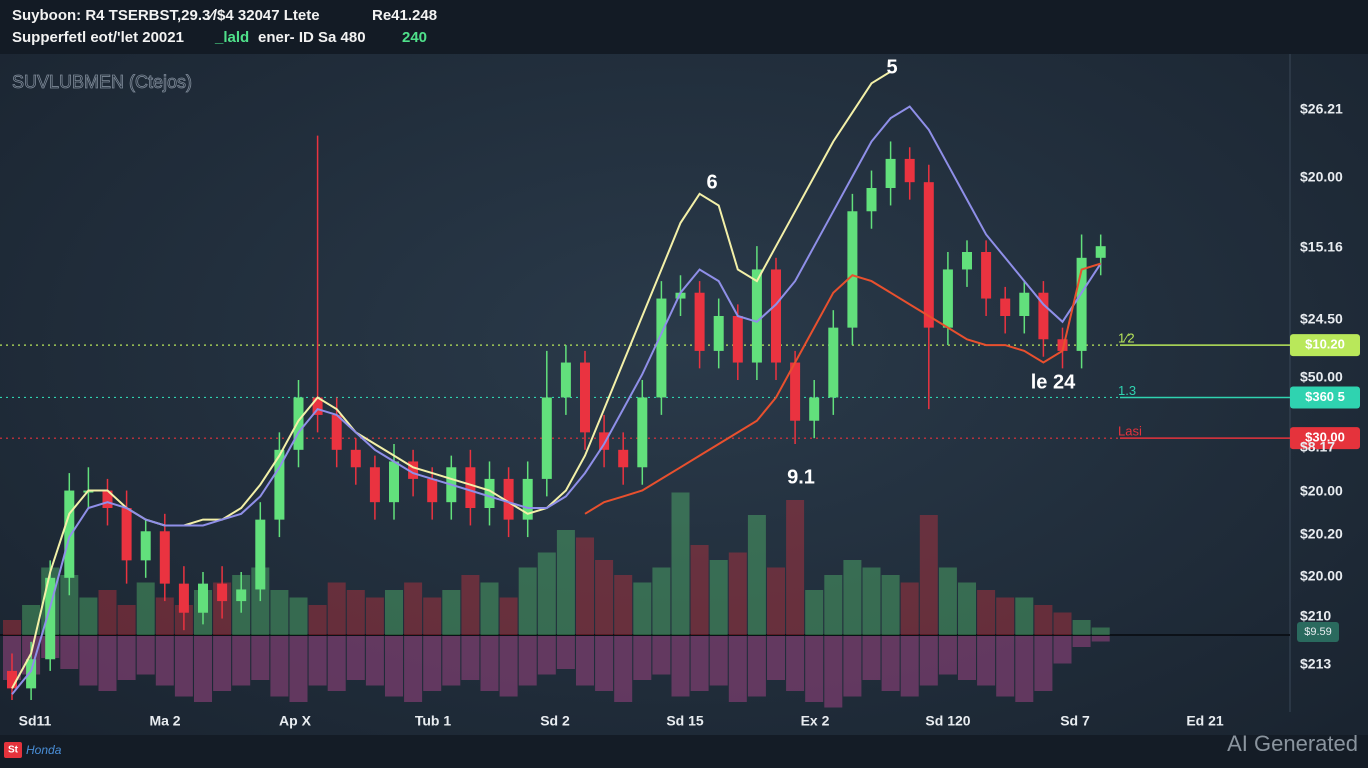 The height and width of the screenshot is (768, 1368). Describe the element at coordinates (1053, 382) in the screenshot. I see `annotation: le 24` at that location.